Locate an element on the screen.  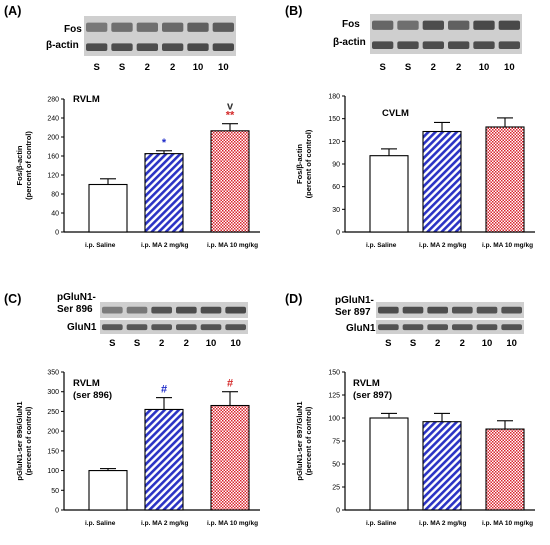
panel-label-a: (A) is located at coordinates (12, 11).